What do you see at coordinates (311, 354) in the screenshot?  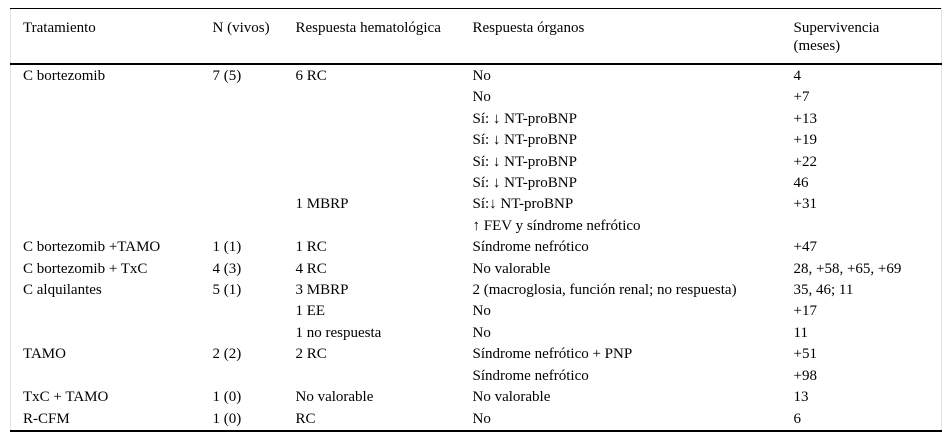 I see `cell-respuesta-hematologica: 2 RC` at bounding box center [311, 354].